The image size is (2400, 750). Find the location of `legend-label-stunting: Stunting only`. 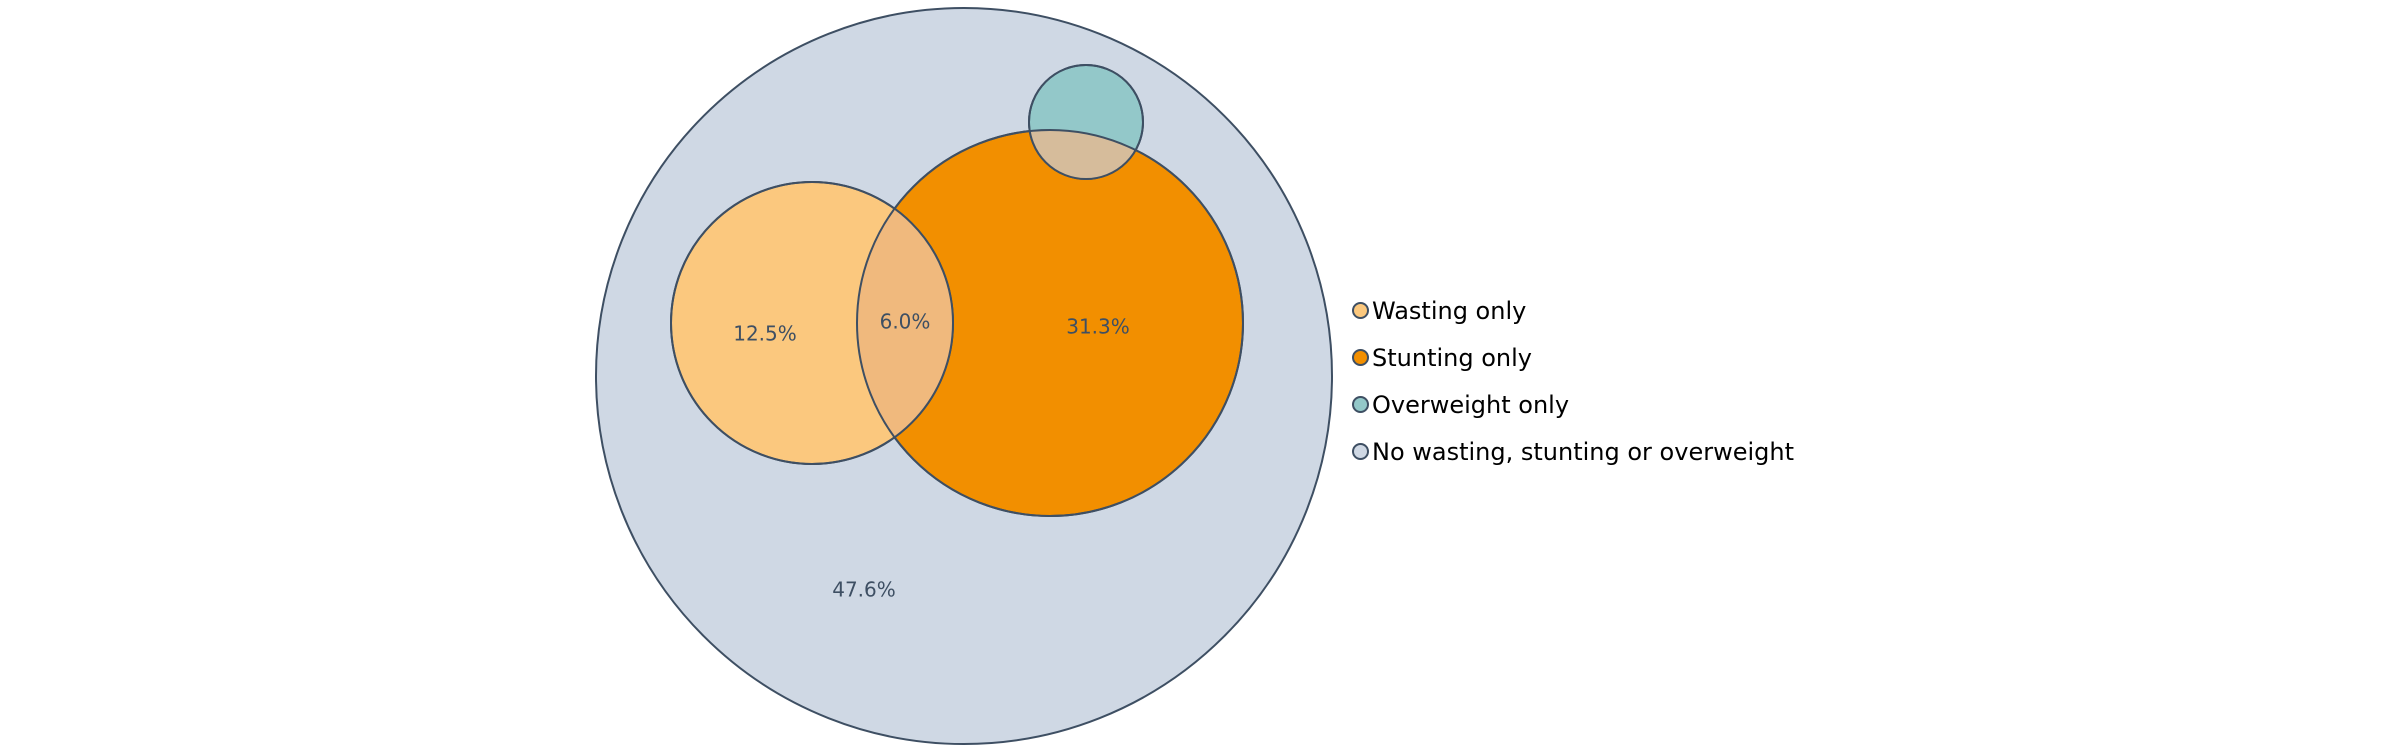

legend-label-stunting: Stunting only is located at coordinates (1452, 357).